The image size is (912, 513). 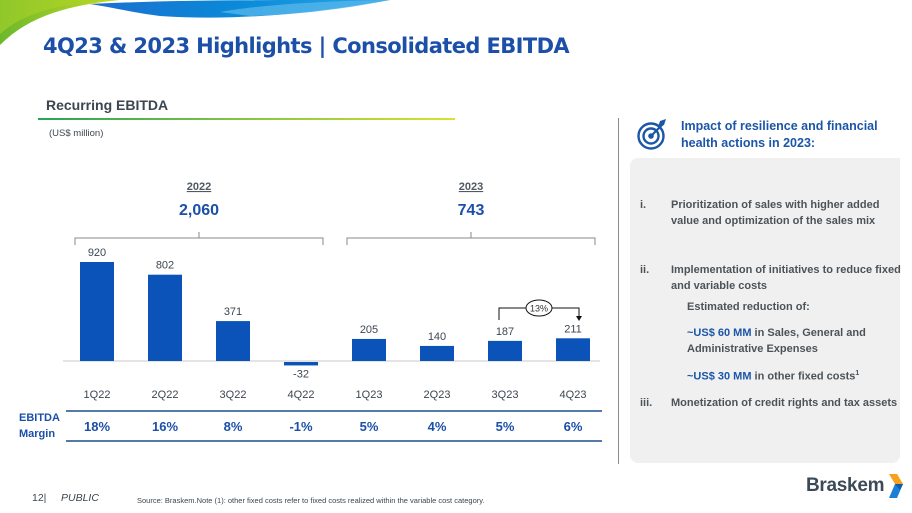 I want to click on reduction-amount: ~US$ 60 MM, so click(x=719, y=333).